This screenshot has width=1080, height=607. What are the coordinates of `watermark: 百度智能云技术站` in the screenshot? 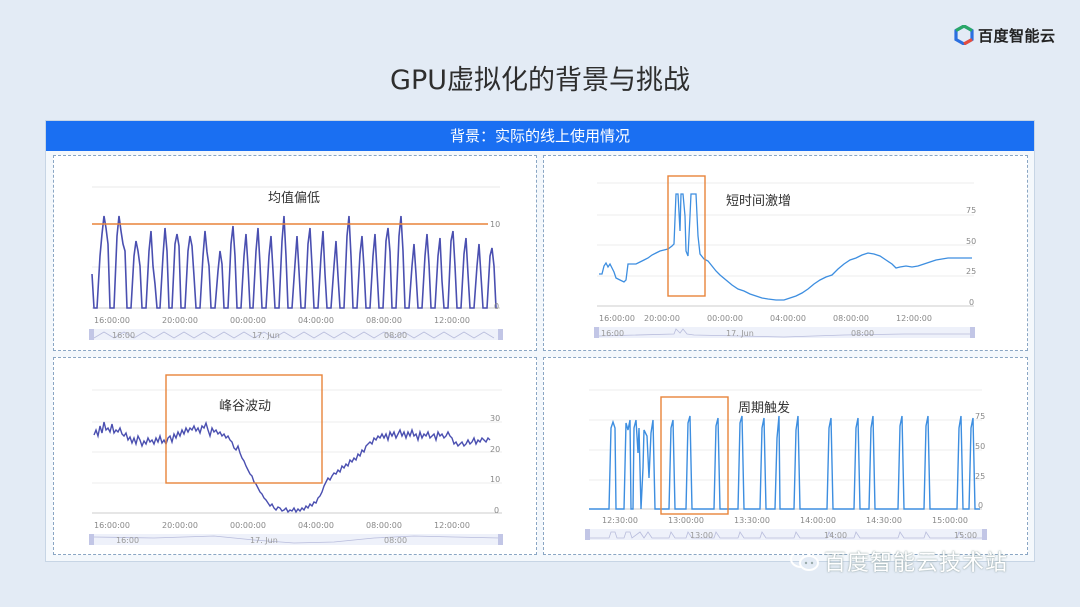 It's located at (899, 561).